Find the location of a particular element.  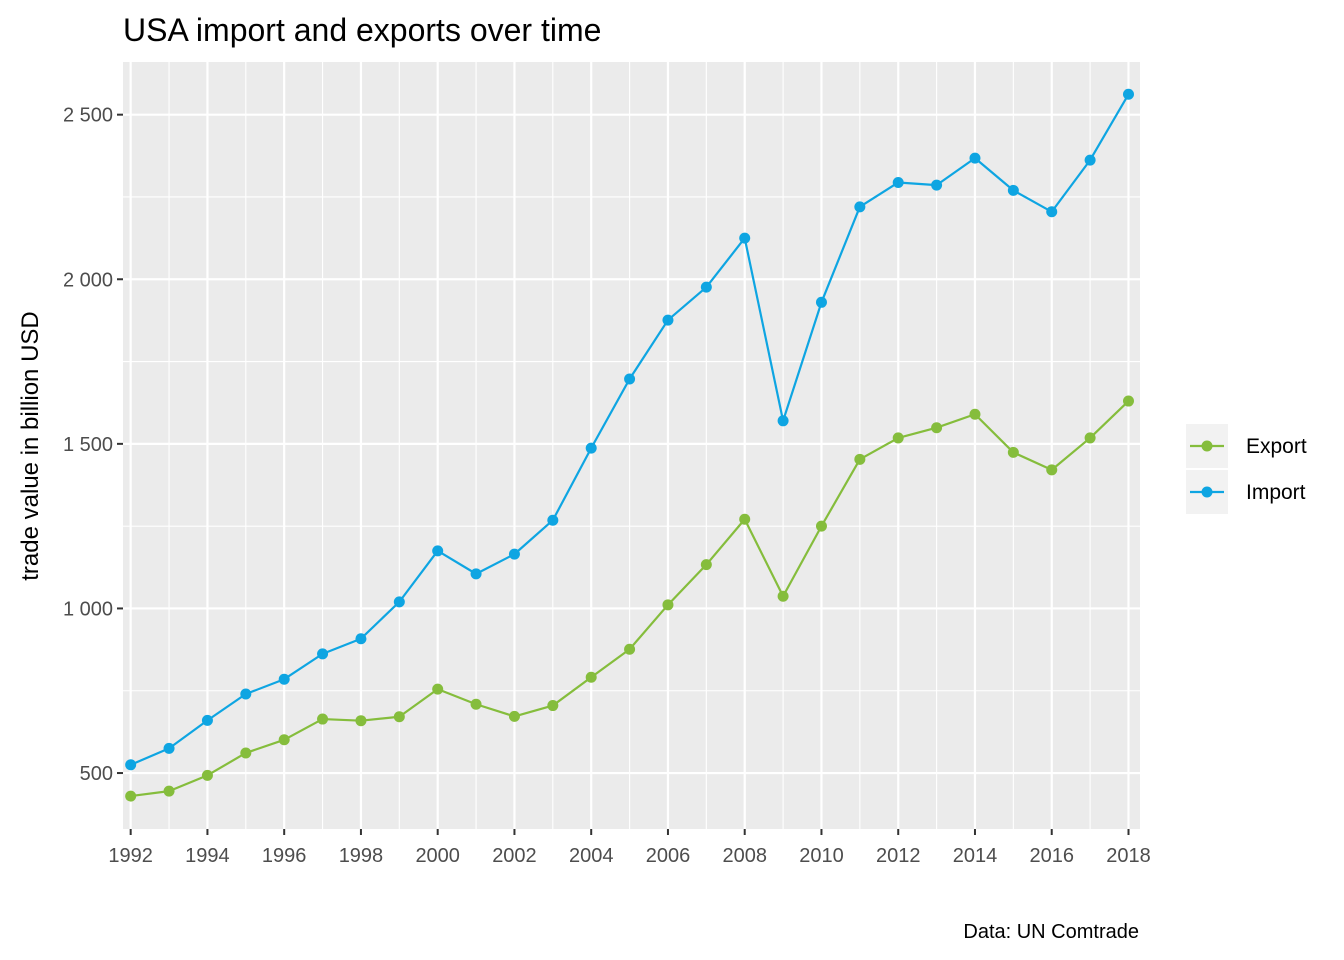

chart-caption: Data: UN Comtrade is located at coordinates (1051, 932).